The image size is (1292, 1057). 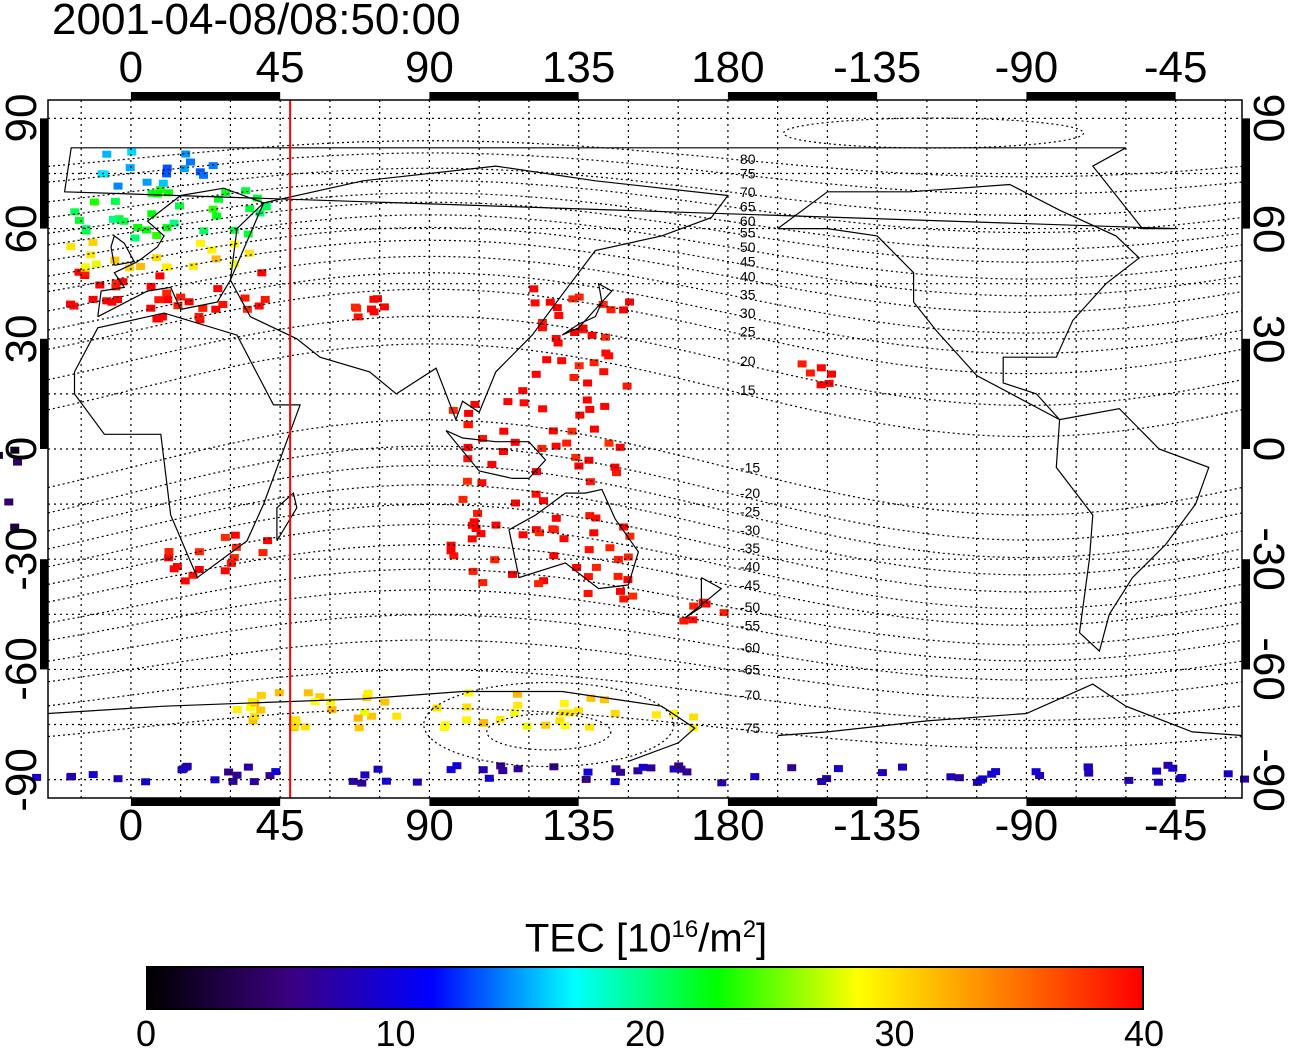 I want to click on coast-africa, so click(x=187, y=445).